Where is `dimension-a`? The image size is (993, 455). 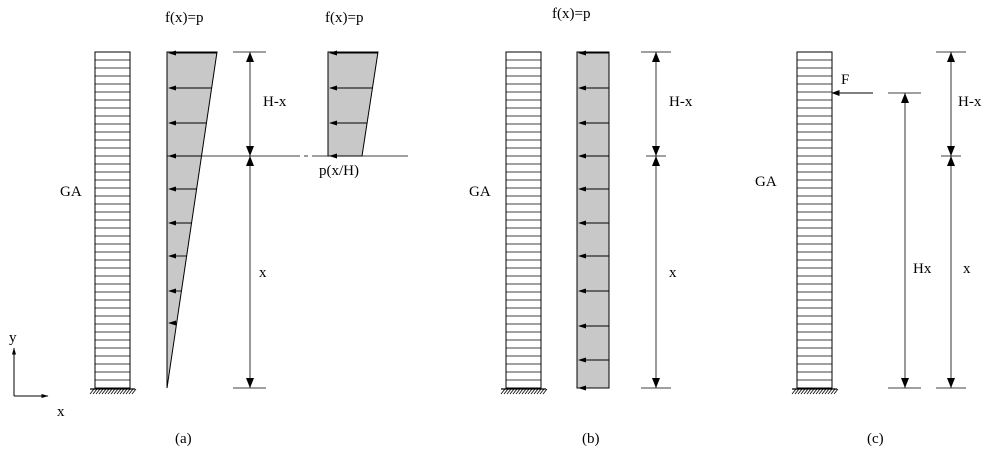
dimension-a is located at coordinates (249, 220).